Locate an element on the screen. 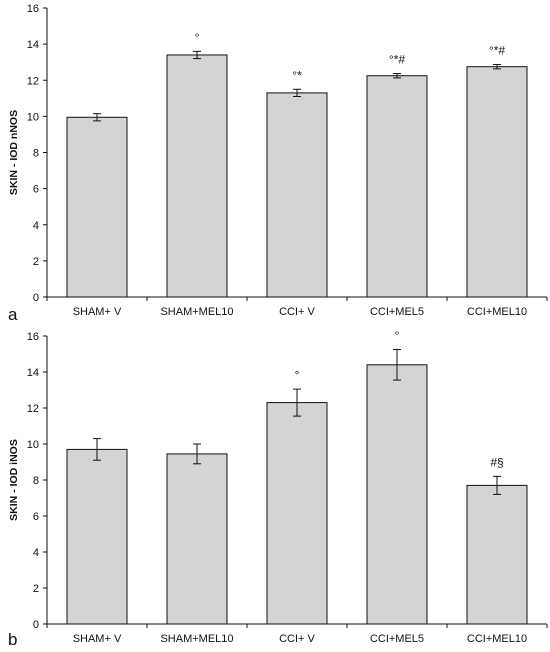 Image resolution: width=550 pixels, height=652 pixels. y-axis-label: SKIN - IOD nNOS is located at coordinates (14, 152).